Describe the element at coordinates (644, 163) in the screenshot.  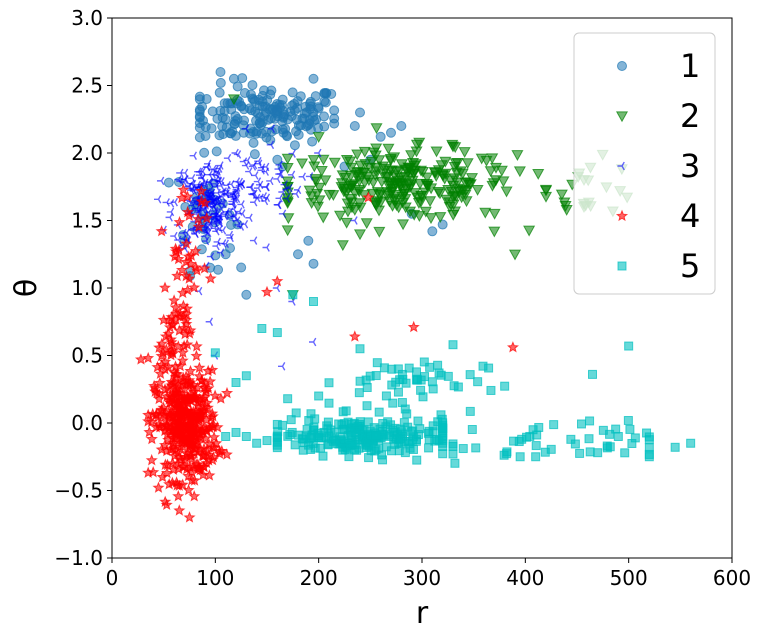
I see `legend-box` at that location.